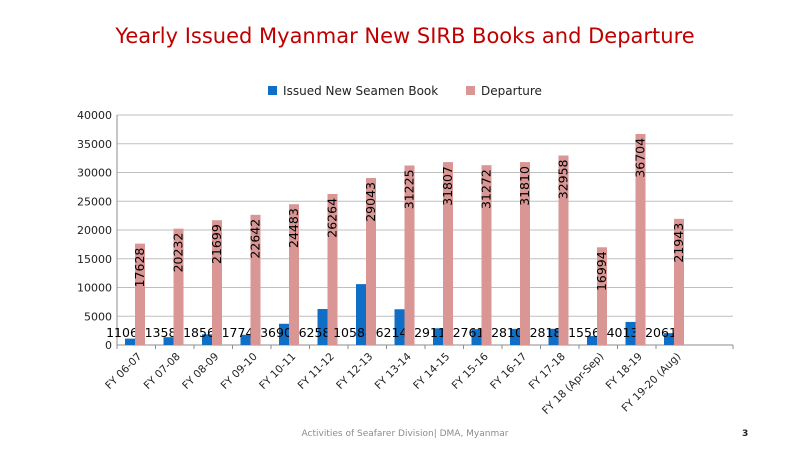 The height and width of the screenshot is (455, 810). Describe the element at coordinates (486, 189) in the screenshot. I see `data-label-departure: 31272` at that location.